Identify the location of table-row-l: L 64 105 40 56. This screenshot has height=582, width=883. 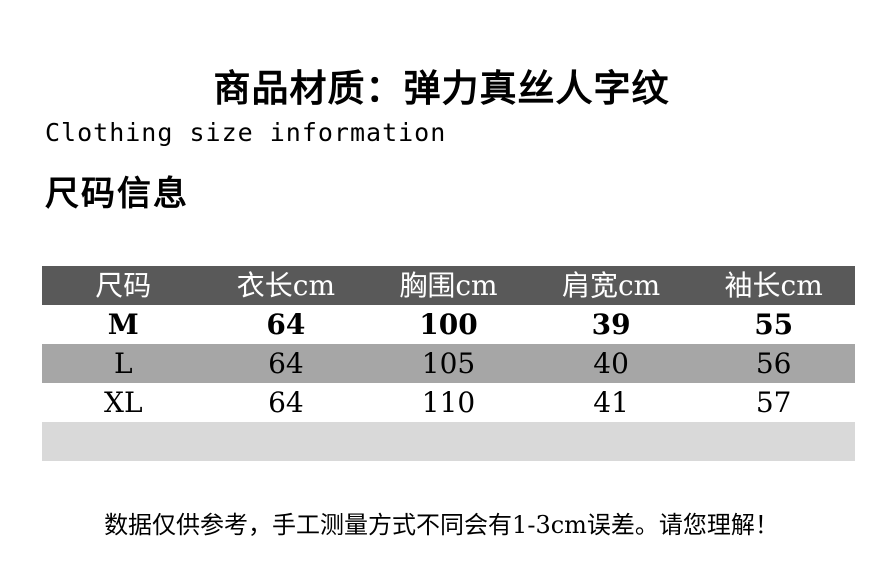
(448, 363).